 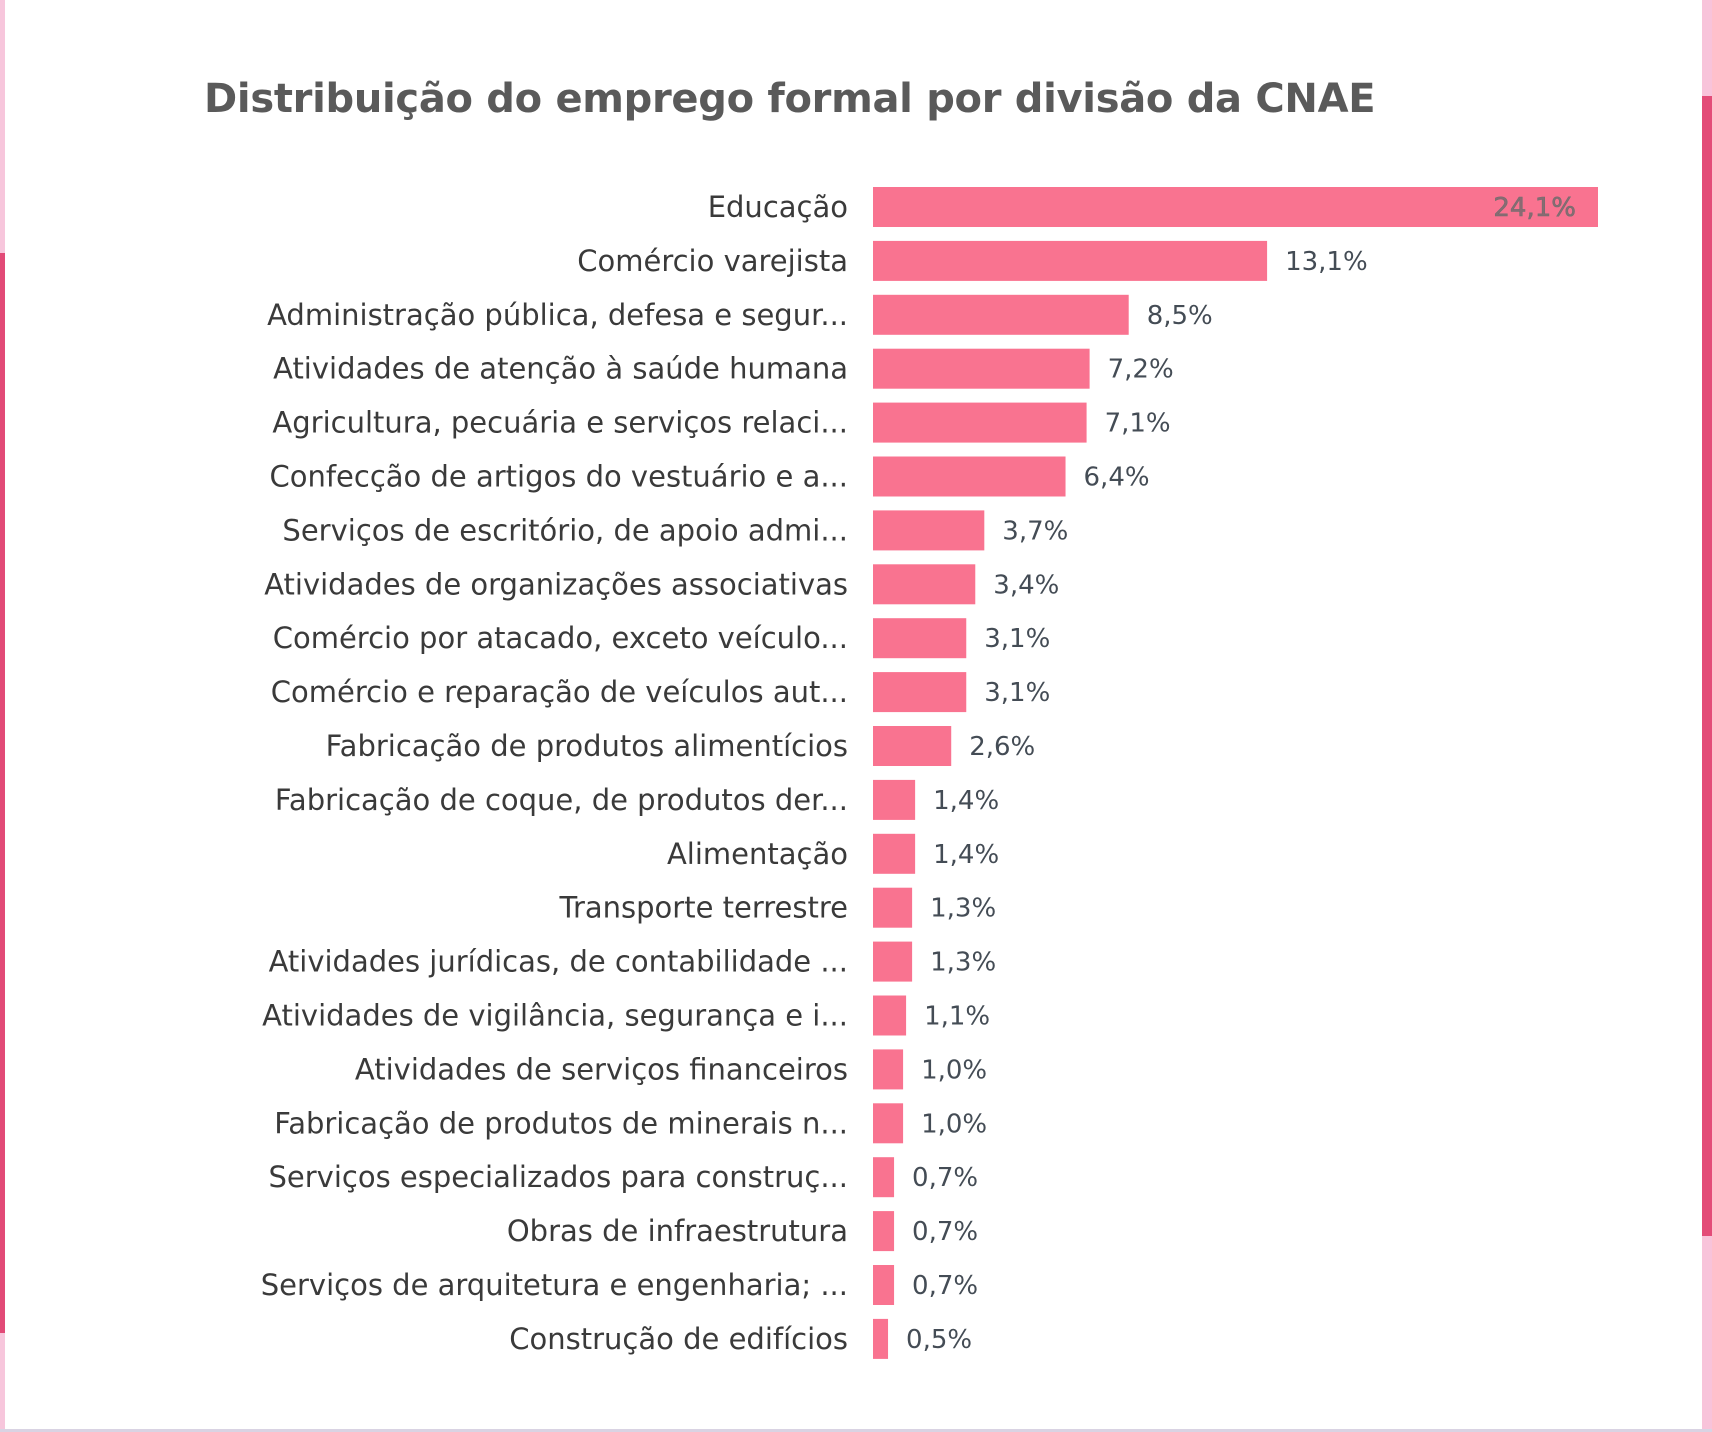 I want to click on category-label: Educação, so click(x=778, y=207).